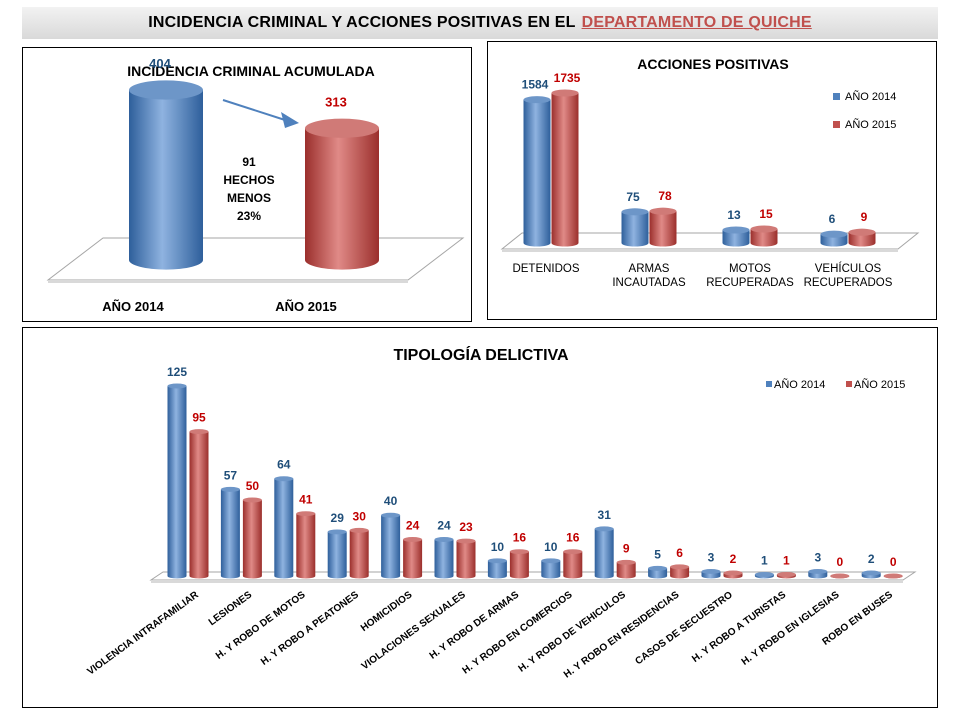 Image resolution: width=960 pixels, height=720 pixels. I want to click on chart3-category-label: H. Y ROBO EN COMERCIOS, so click(518, 632).